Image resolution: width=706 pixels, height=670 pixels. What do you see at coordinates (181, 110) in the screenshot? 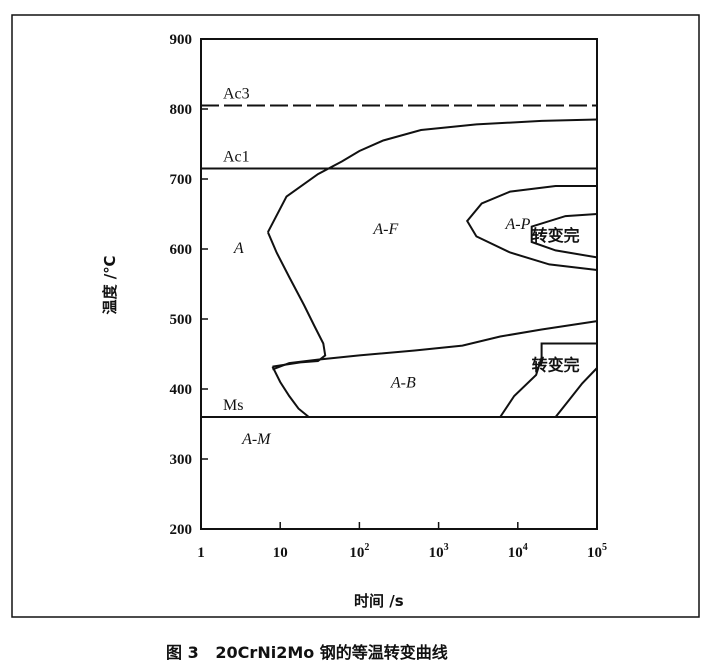
I see `y-tick-label: 800` at bounding box center [181, 110].